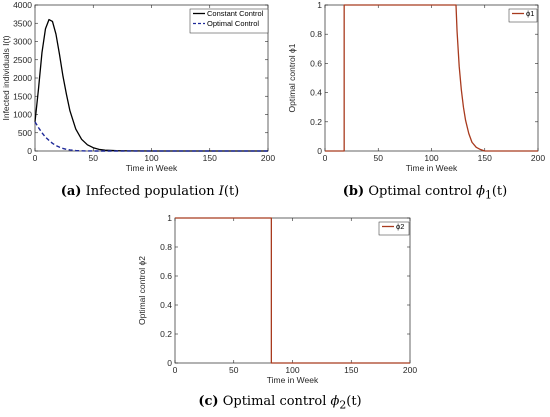  Describe the element at coordinates (353, 191) in the screenshot. I see `caption-b-tag: (b)` at that location.